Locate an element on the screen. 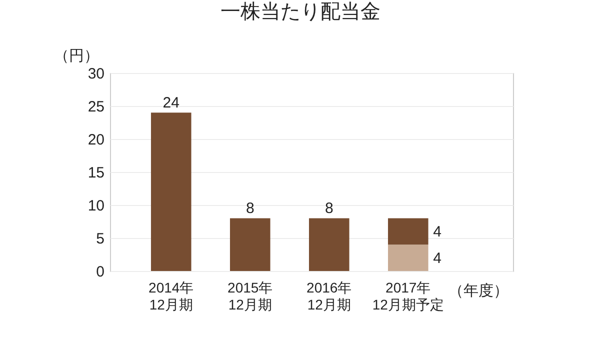  y-axis-title: （円） is located at coordinates (76, 56).